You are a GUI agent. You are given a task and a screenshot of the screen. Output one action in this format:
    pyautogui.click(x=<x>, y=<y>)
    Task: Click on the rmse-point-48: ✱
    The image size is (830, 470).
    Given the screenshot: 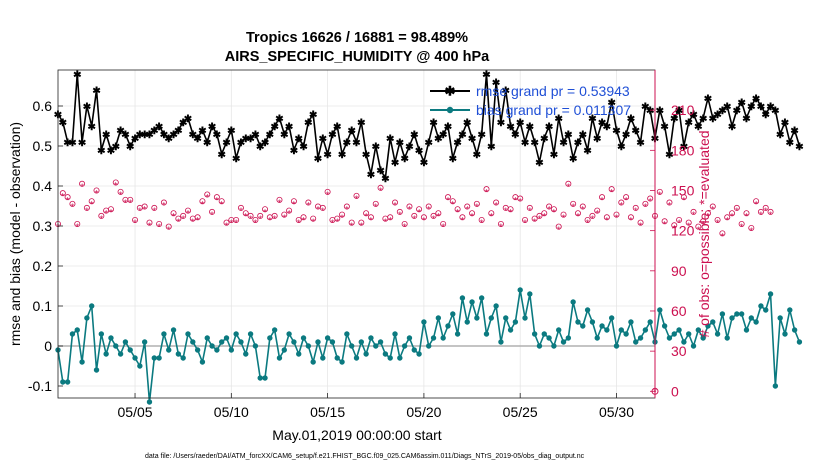 What is the action you would take?
    pyautogui.click(x=289, y=127)
    